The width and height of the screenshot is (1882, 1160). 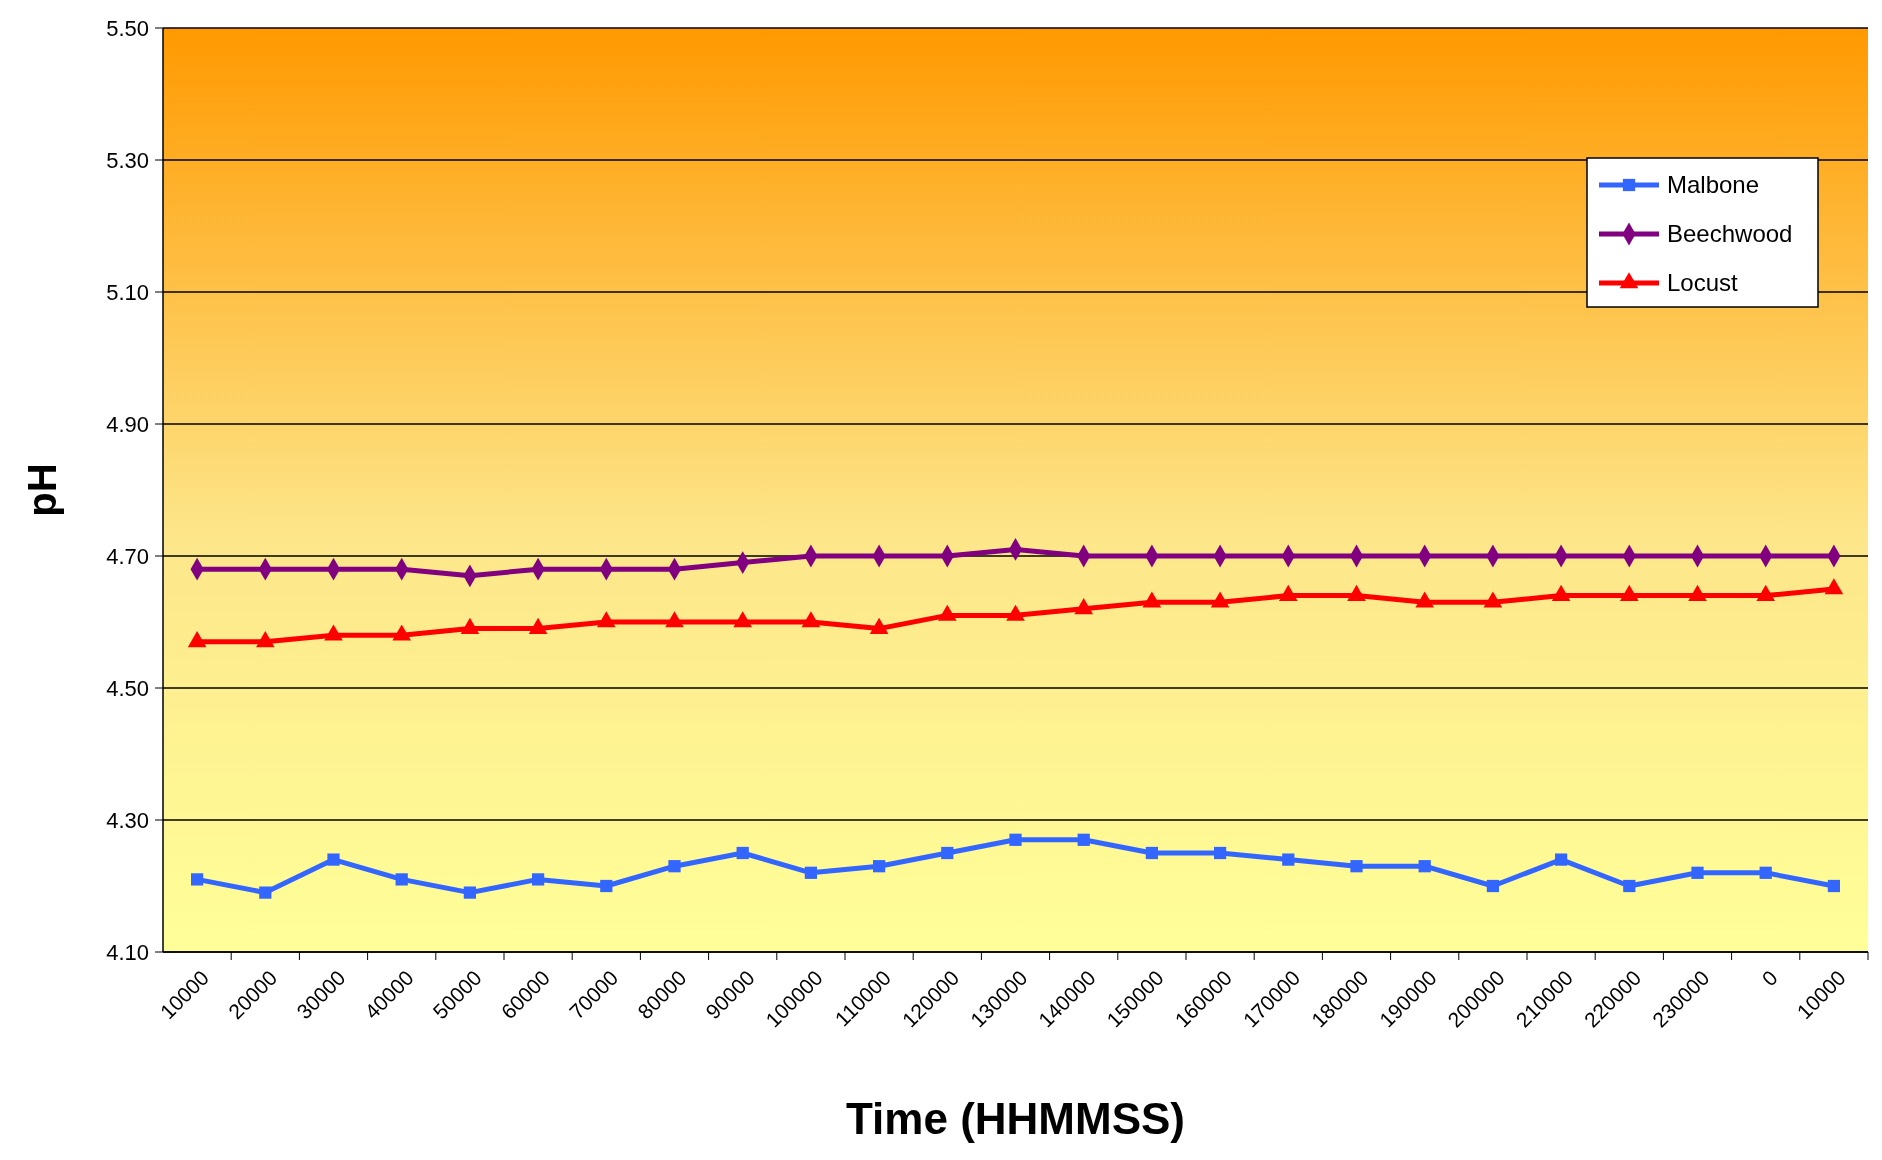 What do you see at coordinates (1703, 283) in the screenshot?
I see `legend-label: Locust` at bounding box center [1703, 283].